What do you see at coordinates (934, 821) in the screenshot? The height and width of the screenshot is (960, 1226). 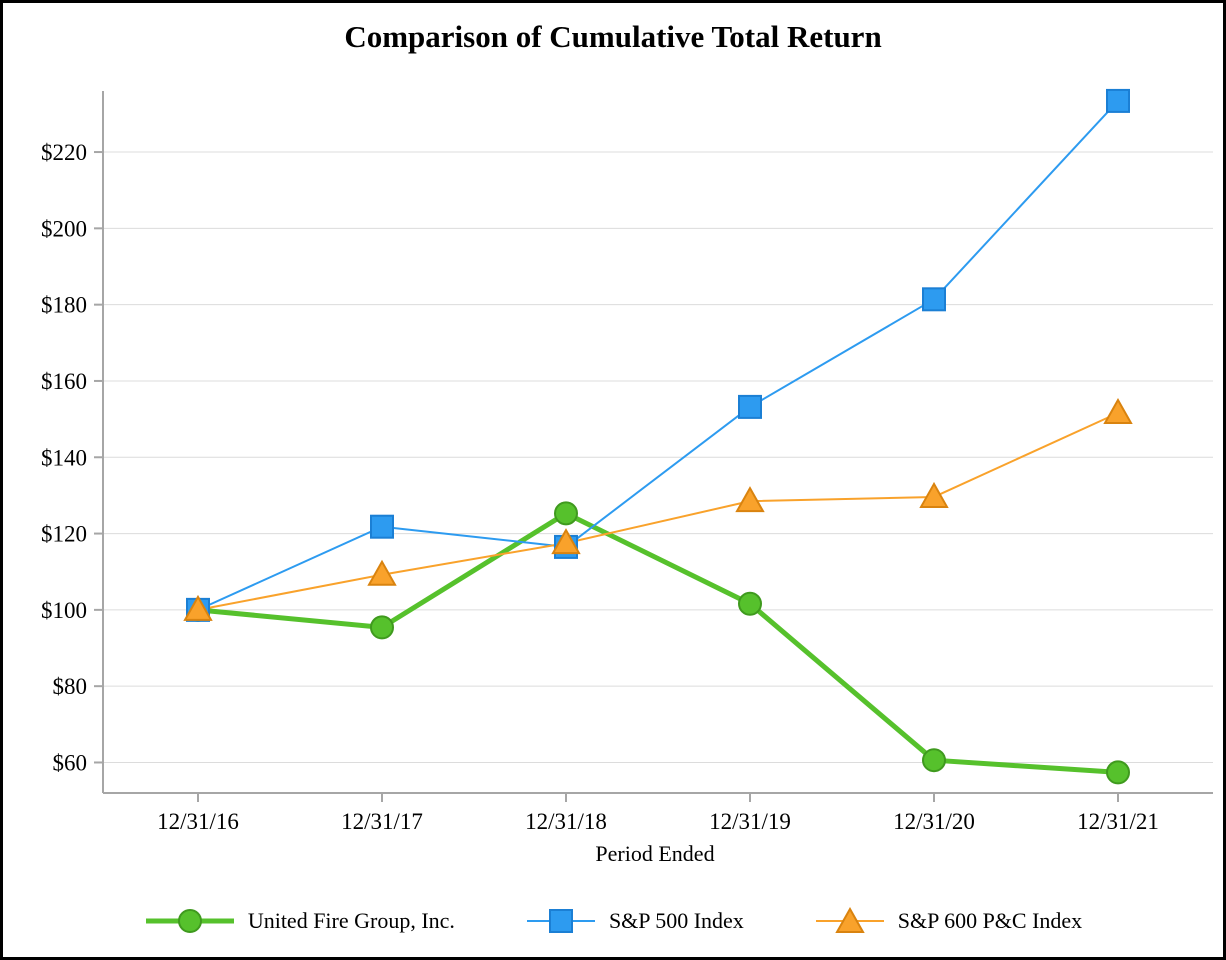 I see `x-tick-label: 12/31/20` at bounding box center [934, 821].